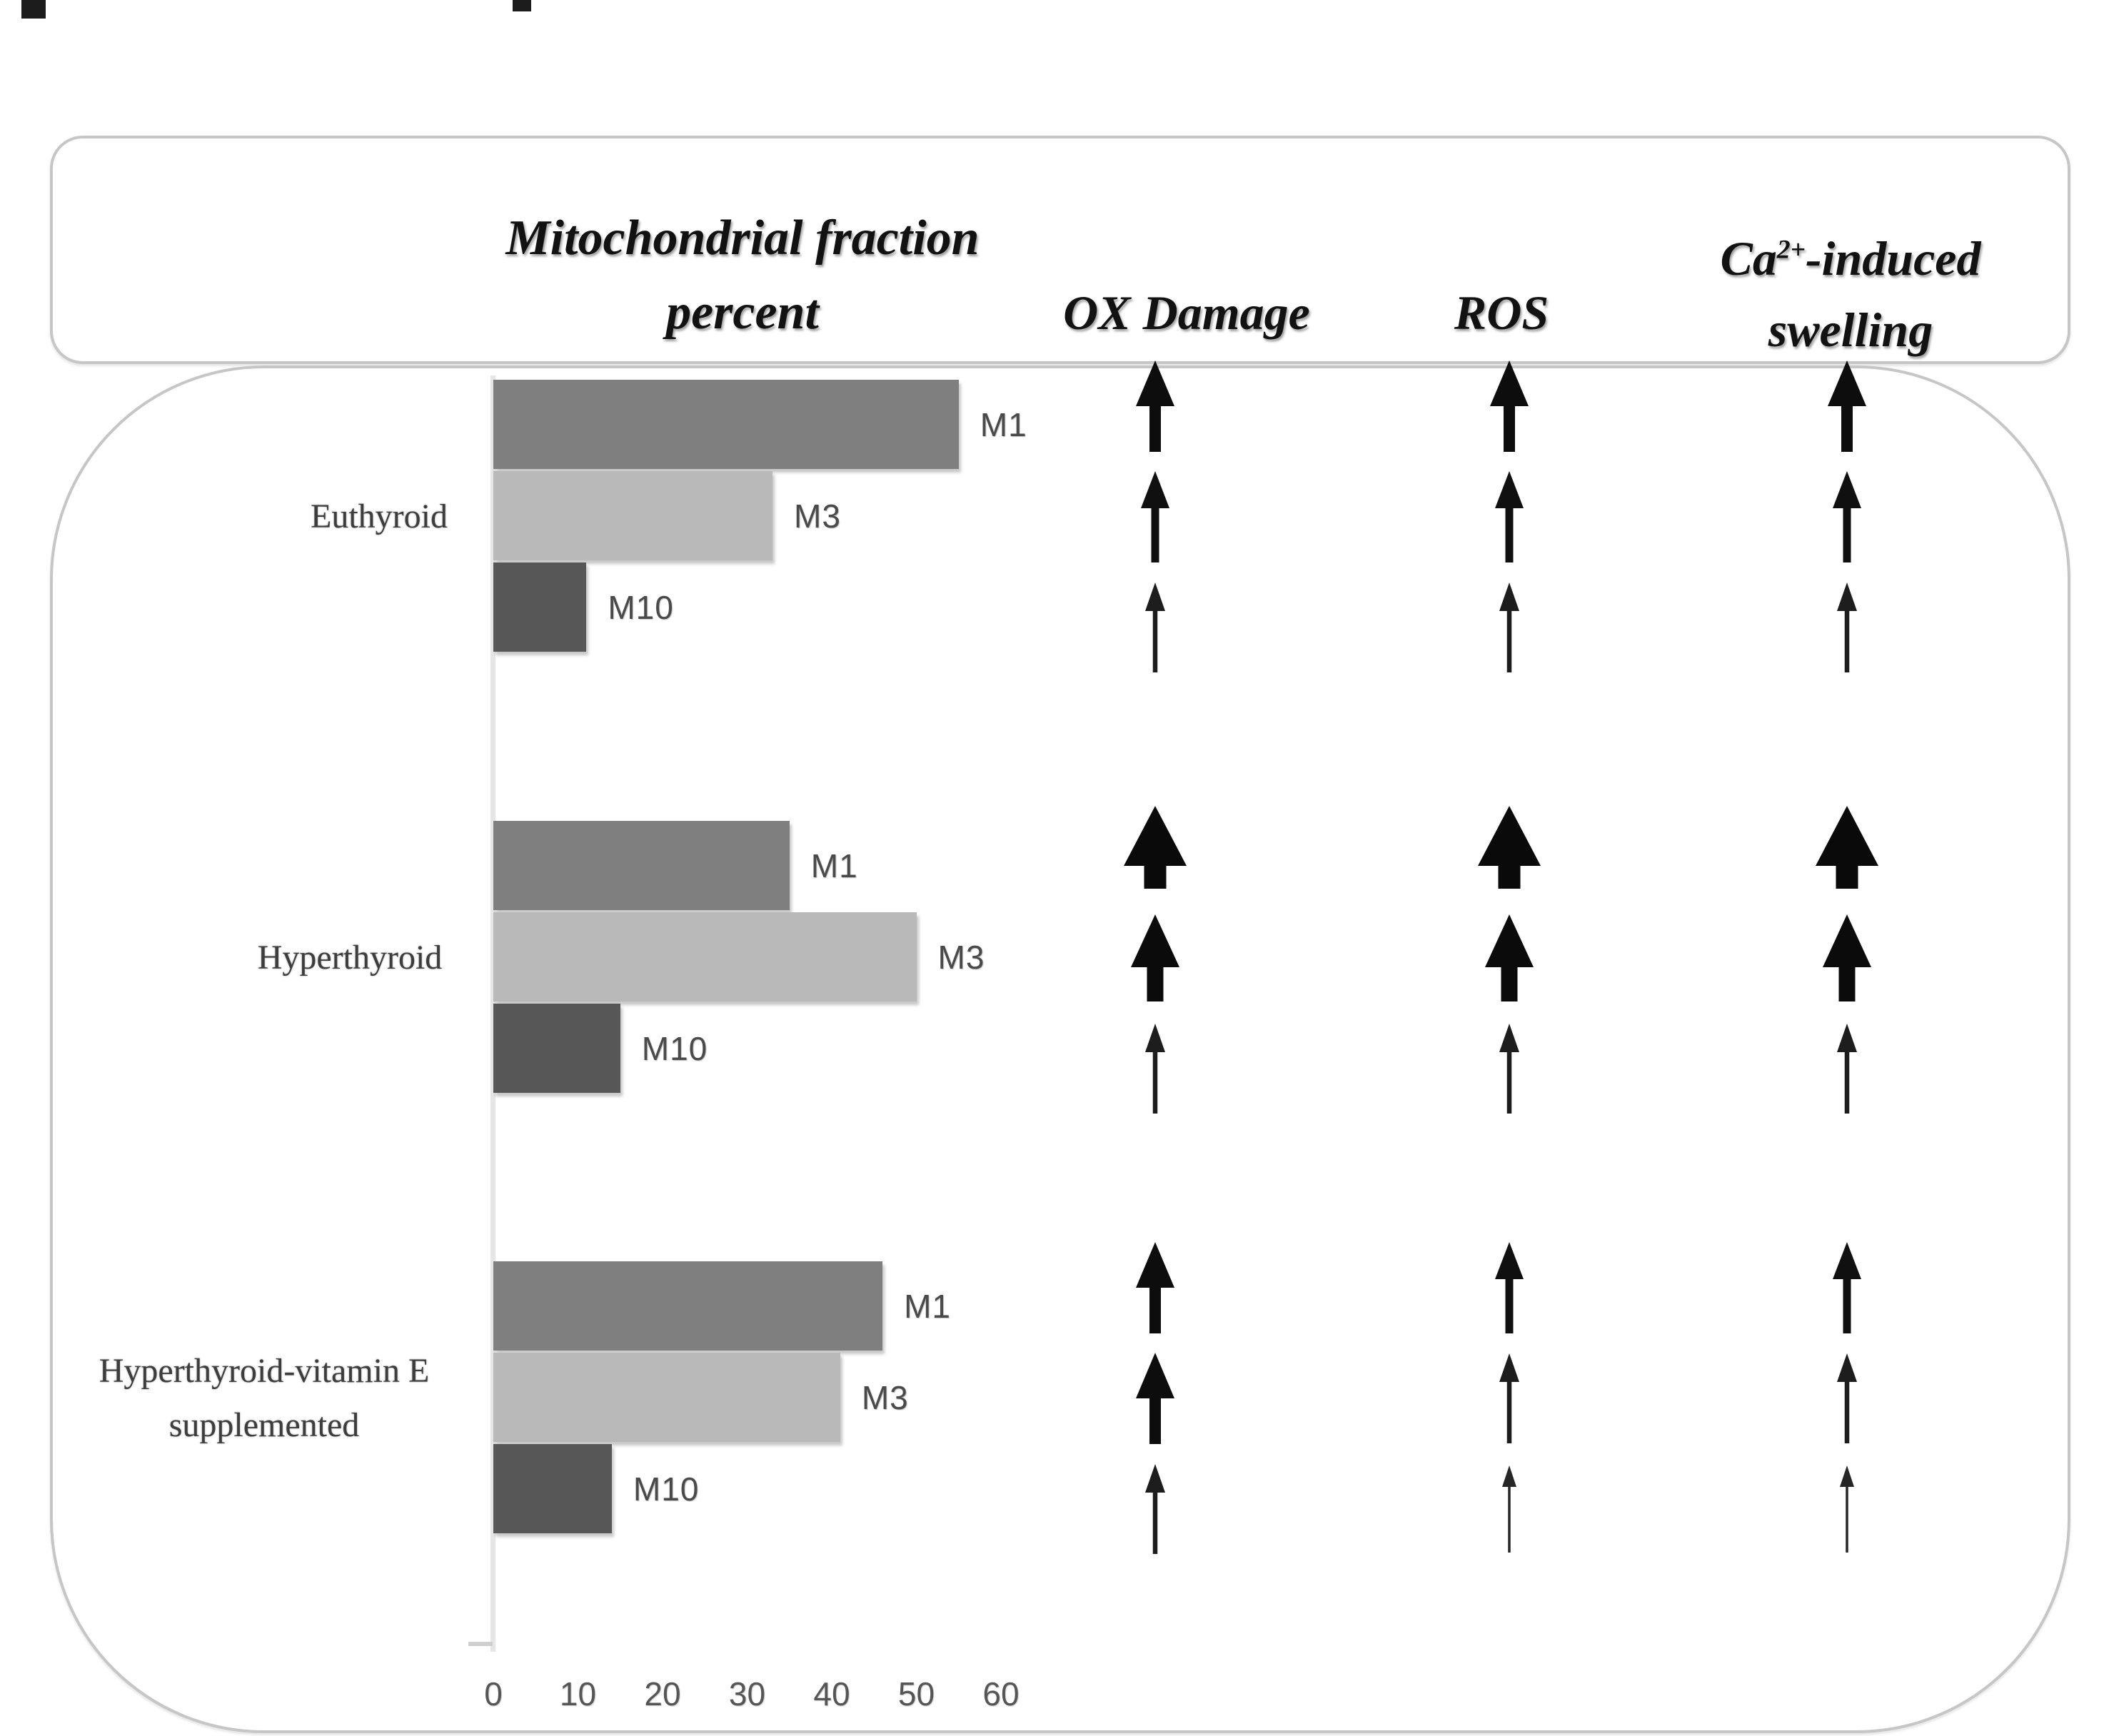 The height and width of the screenshot is (1736, 2114). What do you see at coordinates (747, 1693) in the screenshot?
I see `x-tick-label: 30` at bounding box center [747, 1693].